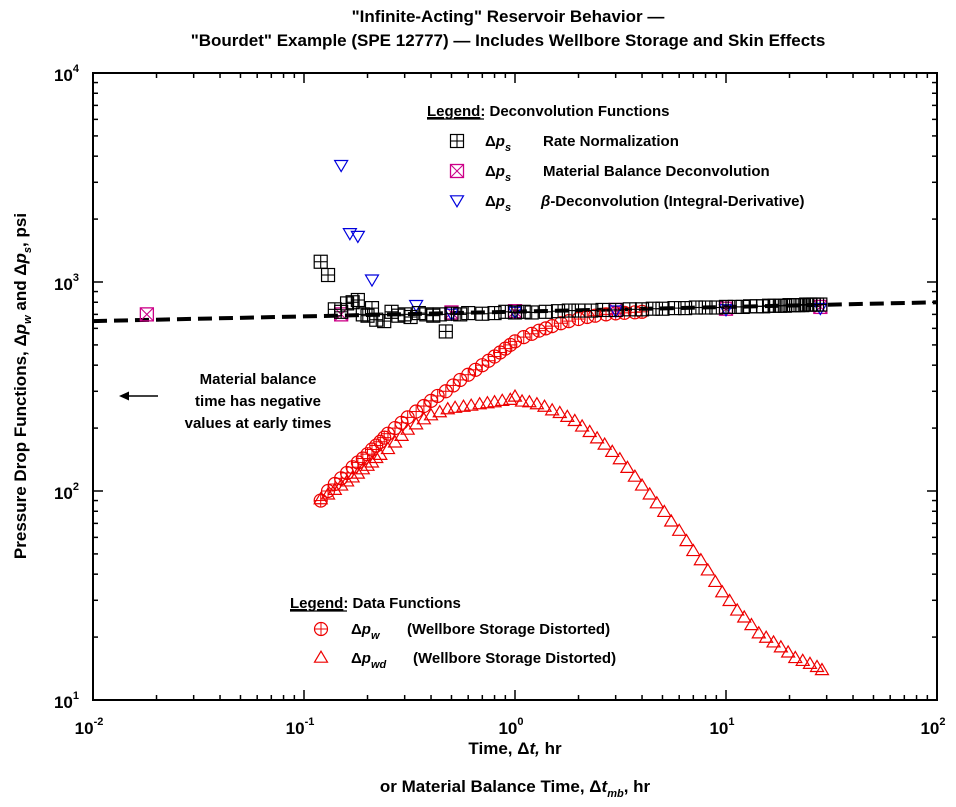 The image size is (956, 807). I want to click on x-tick-label: 10⁰, so click(510, 727).